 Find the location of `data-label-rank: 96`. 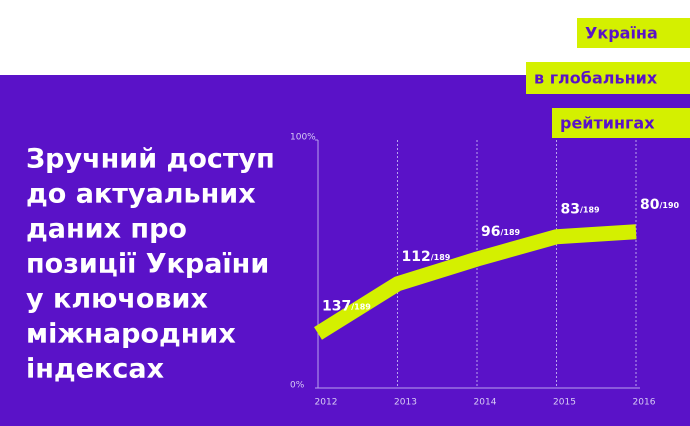

data-label-rank: 96 is located at coordinates (490, 232).